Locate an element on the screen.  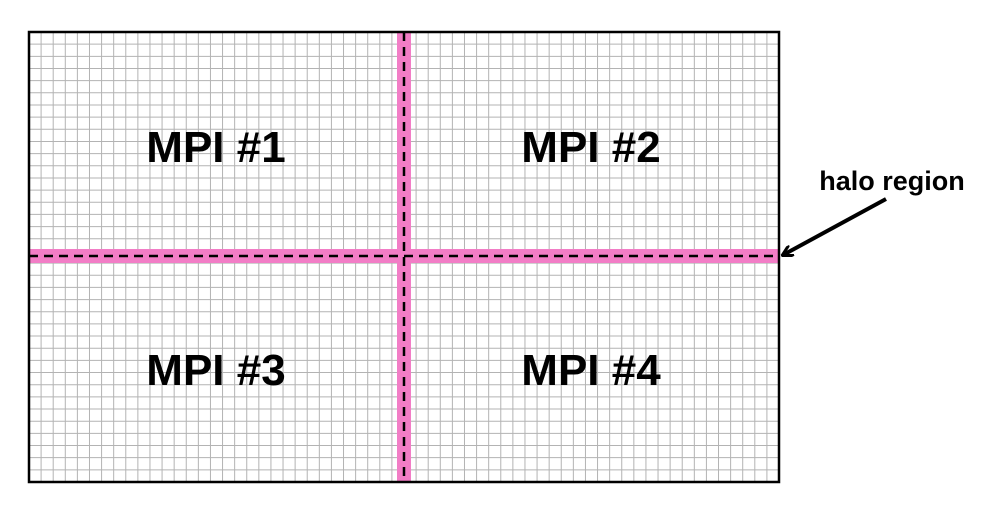
mpi-rank-2-label: MPI #2 is located at coordinates (590, 147).